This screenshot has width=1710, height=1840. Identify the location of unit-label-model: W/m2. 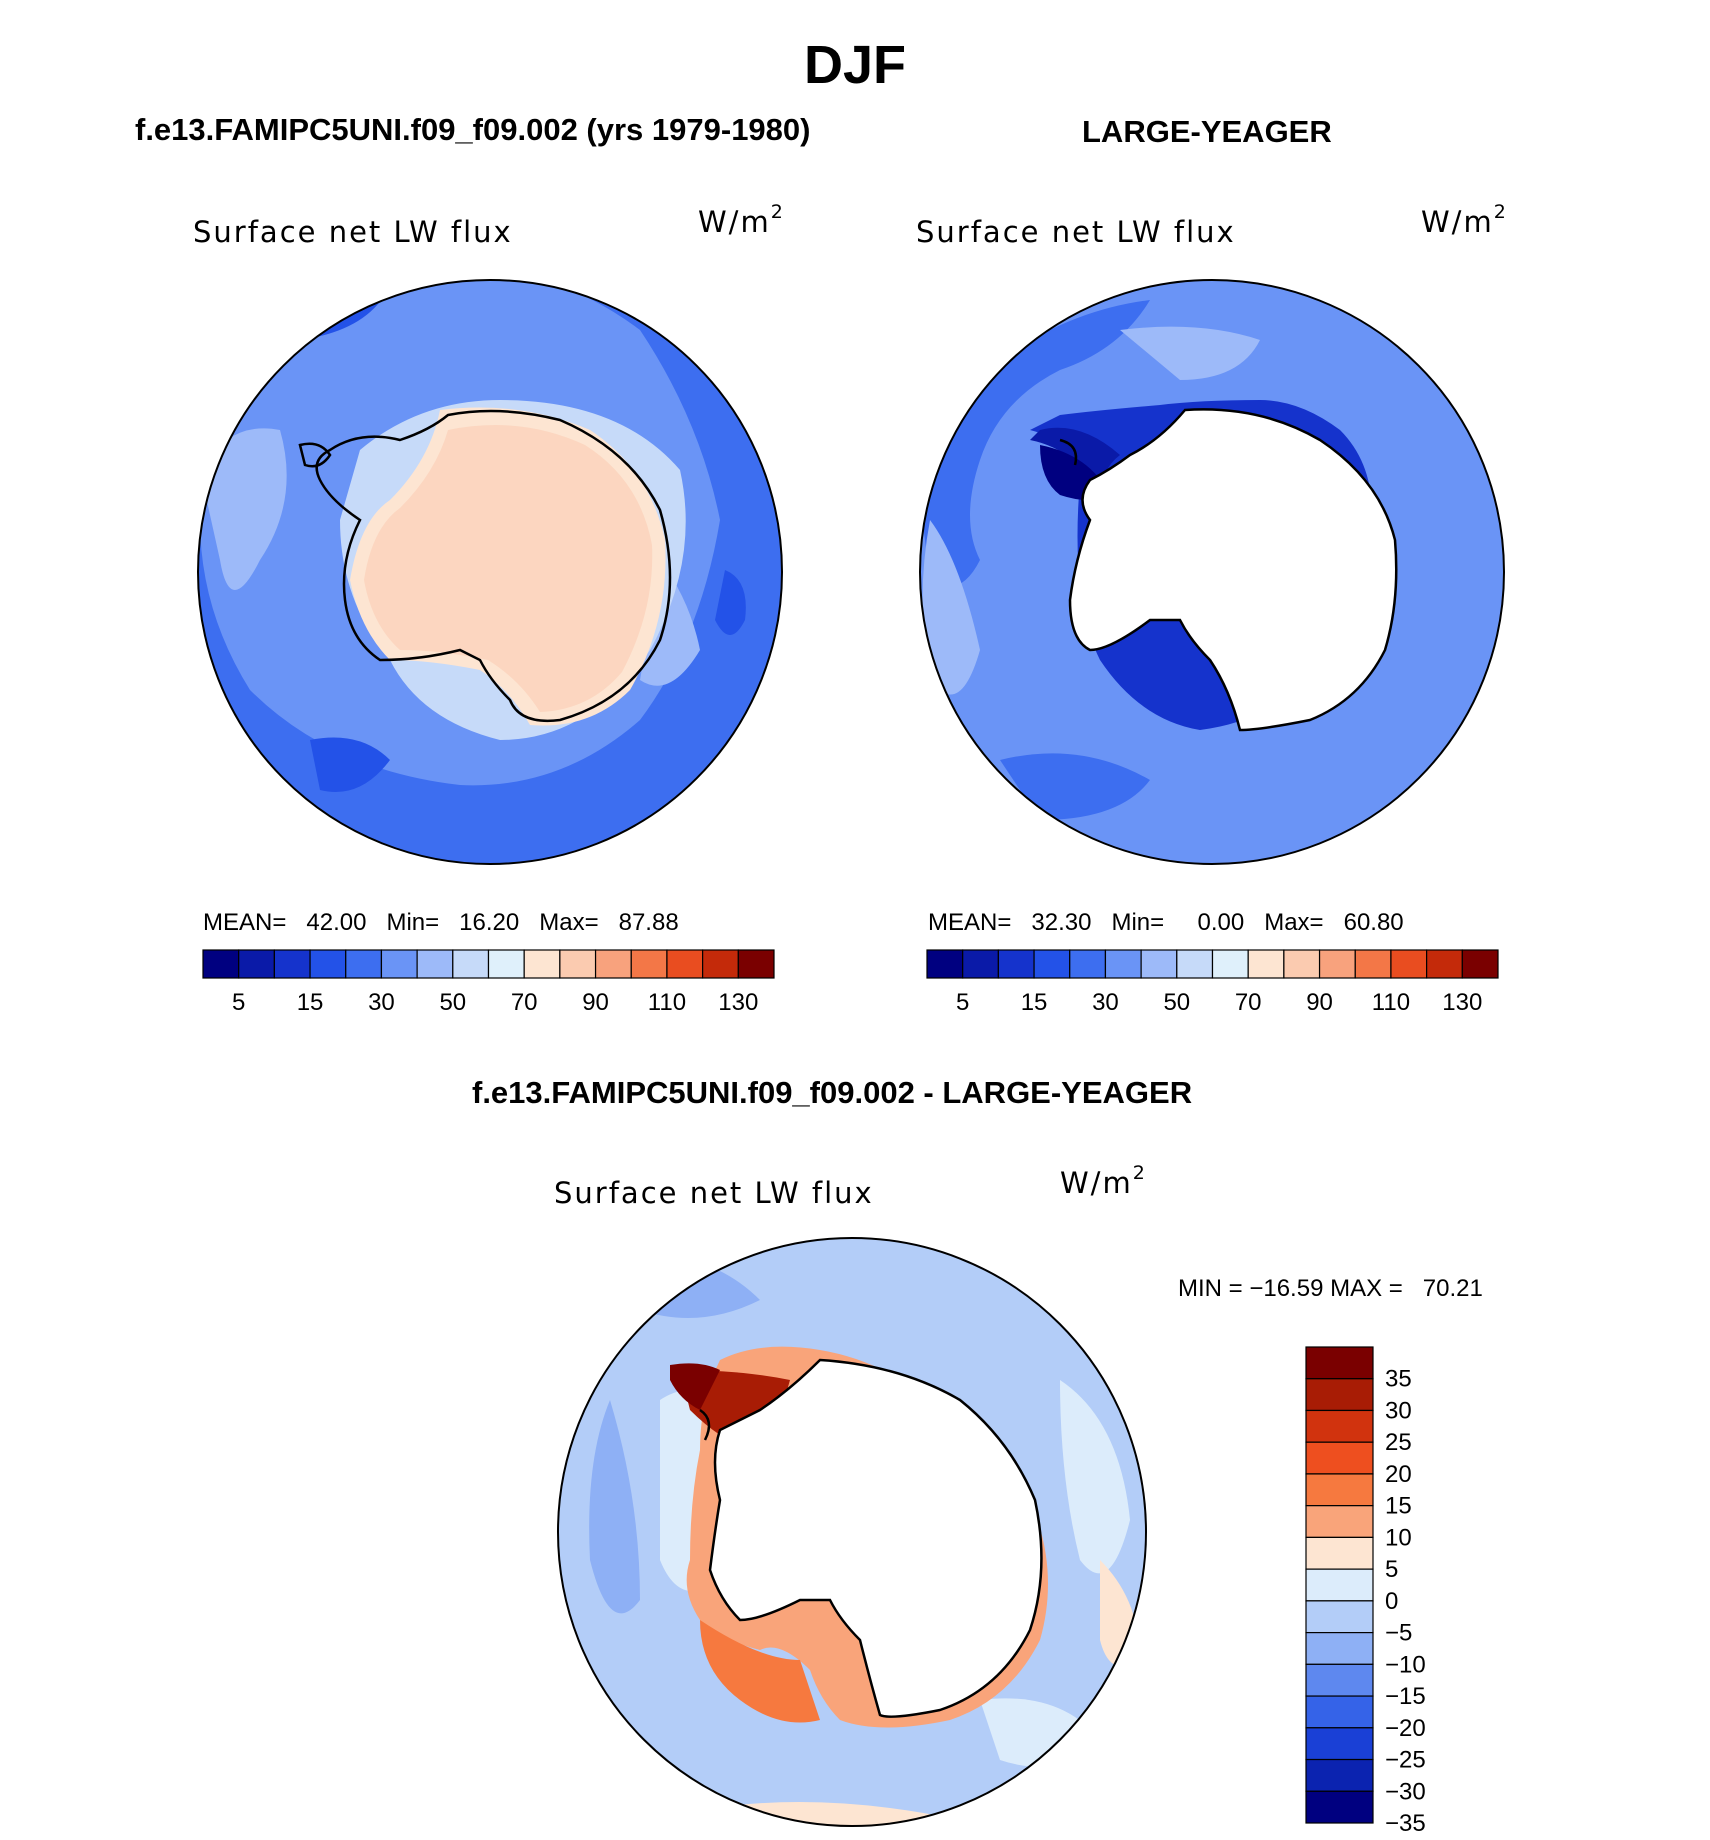
(741, 220).